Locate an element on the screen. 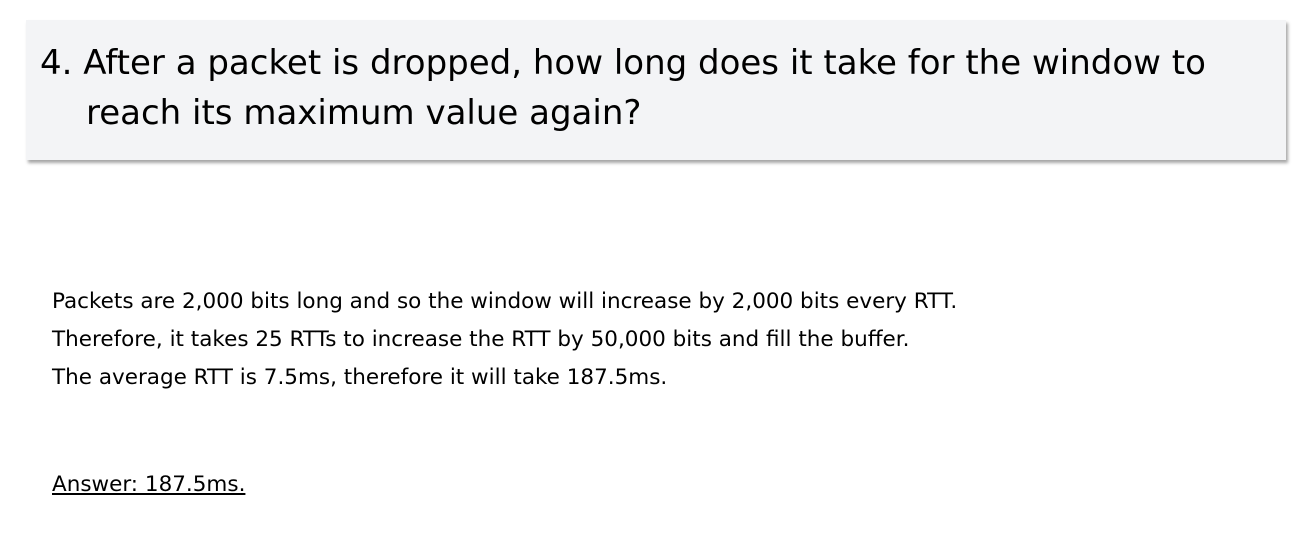 The height and width of the screenshot is (549, 1312). answer-text: Answer: 187.5ms. is located at coordinates (149, 484).